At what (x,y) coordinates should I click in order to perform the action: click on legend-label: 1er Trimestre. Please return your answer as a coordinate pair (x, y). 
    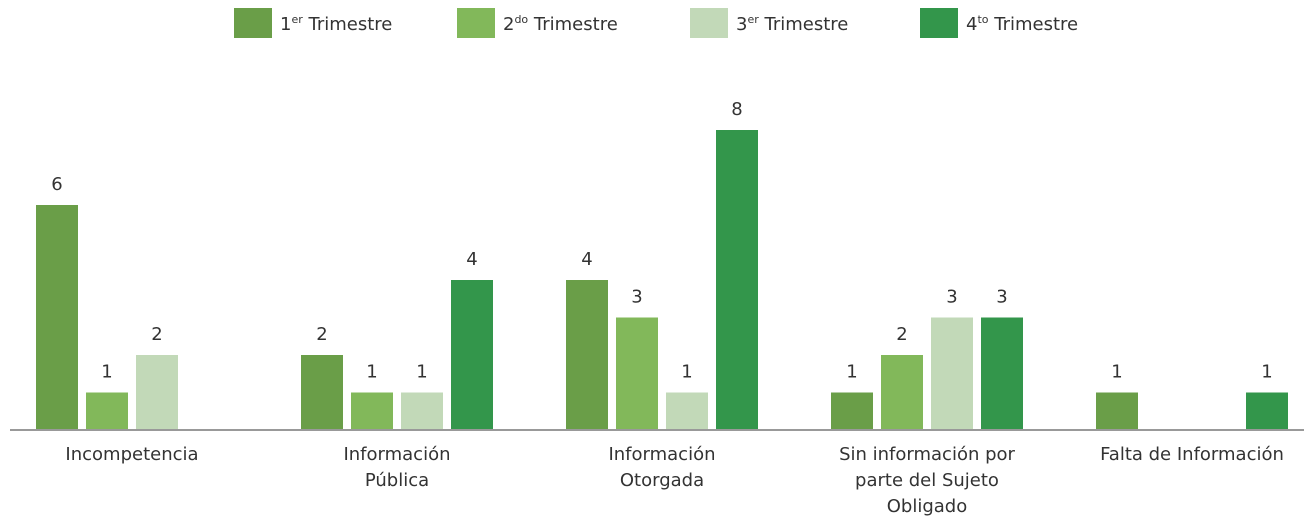
    Looking at the image, I should click on (336, 24).